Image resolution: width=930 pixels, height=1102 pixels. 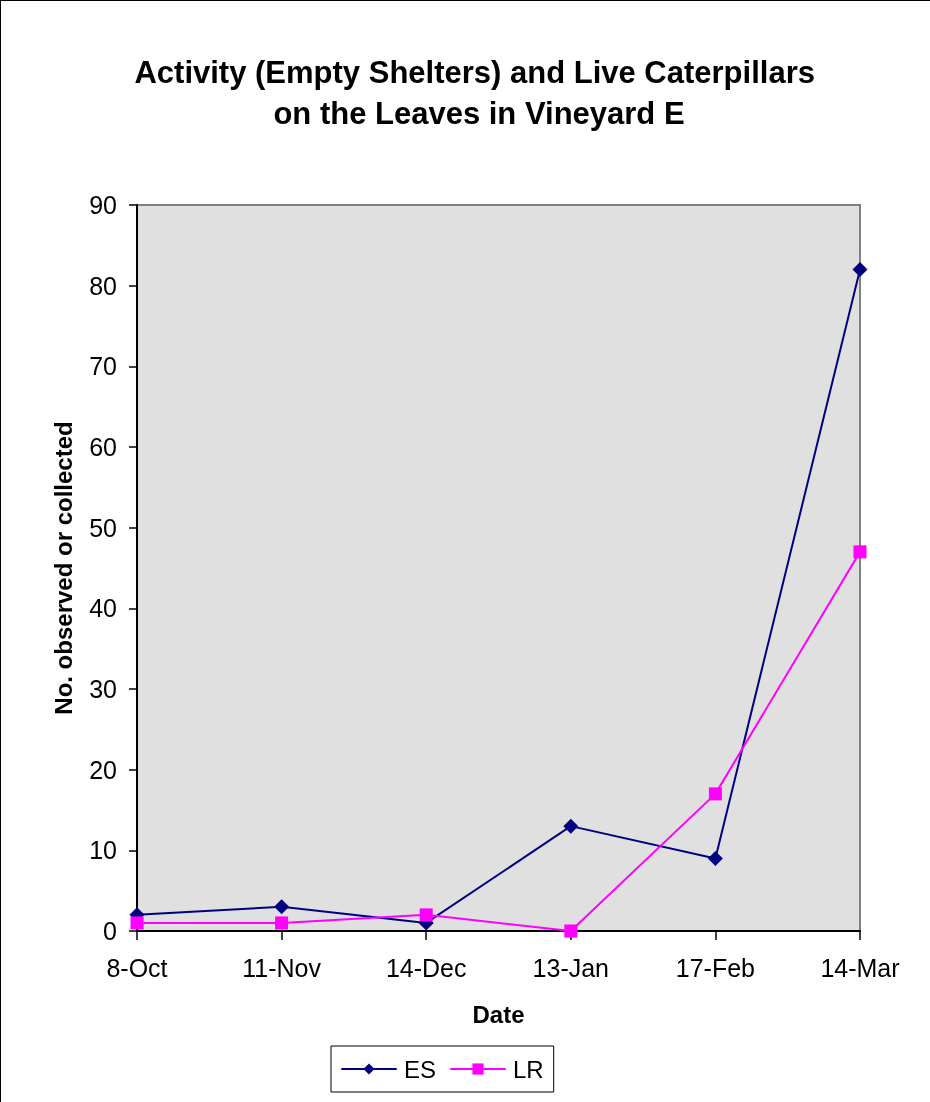 I want to click on legend-label: LR, so click(x=528, y=1069).